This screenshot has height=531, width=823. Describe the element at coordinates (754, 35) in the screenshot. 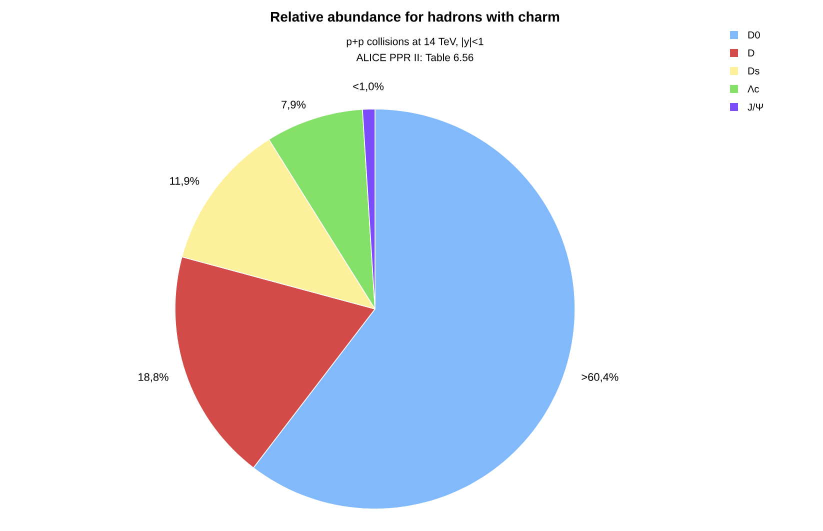

I see `legend-label: D0` at that location.